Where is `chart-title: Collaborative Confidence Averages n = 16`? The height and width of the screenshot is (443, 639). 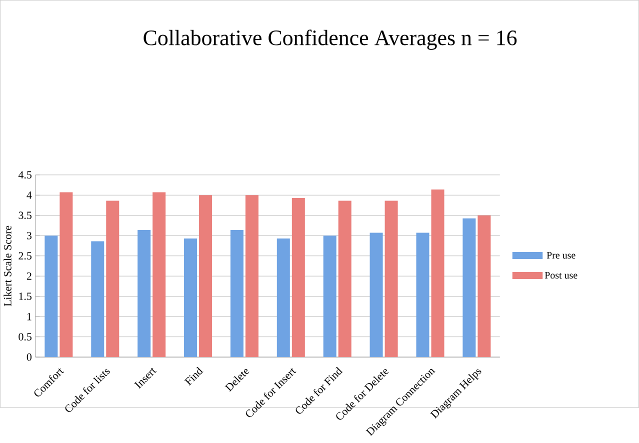
chart-title: Collaborative Confidence Averages n = 16 is located at coordinates (330, 40).